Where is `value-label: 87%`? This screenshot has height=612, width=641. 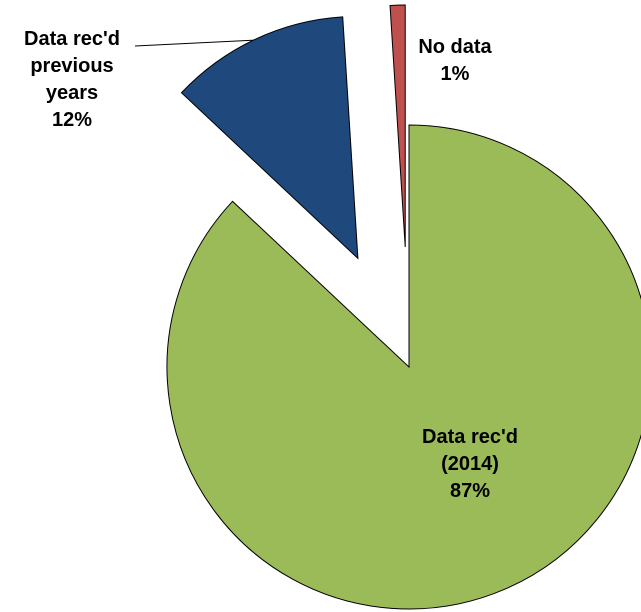 value-label: 87% is located at coordinates (470, 491).